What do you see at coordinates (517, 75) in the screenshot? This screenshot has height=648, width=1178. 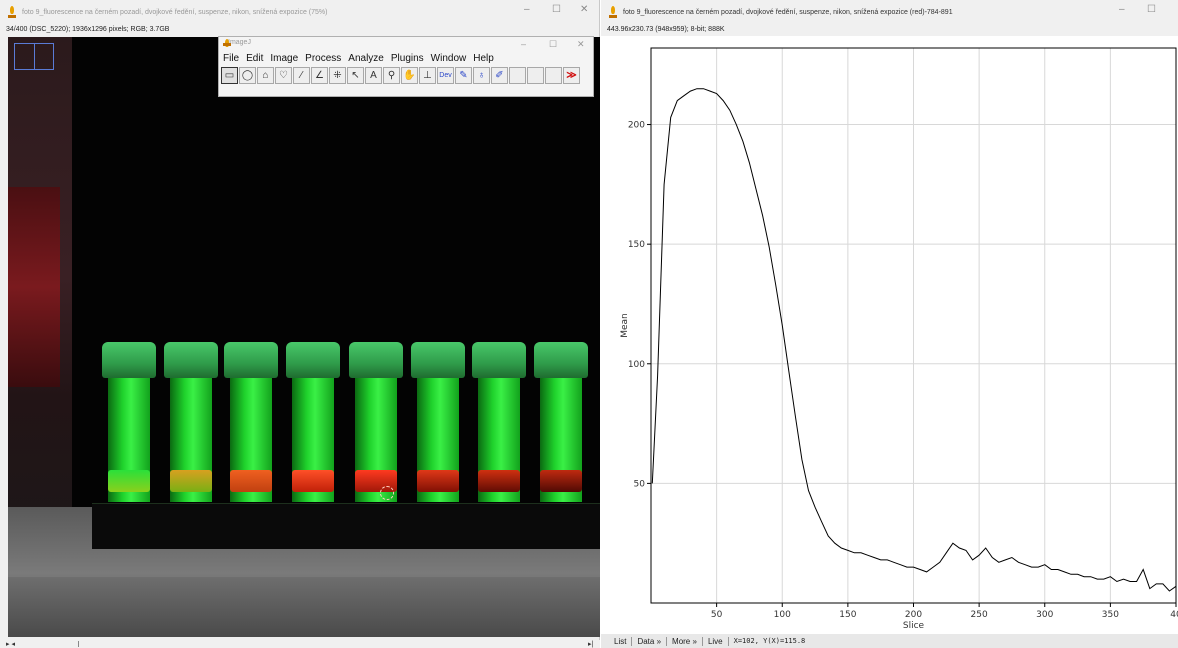 I see `empty-tool-1-icon` at bounding box center [517, 75].